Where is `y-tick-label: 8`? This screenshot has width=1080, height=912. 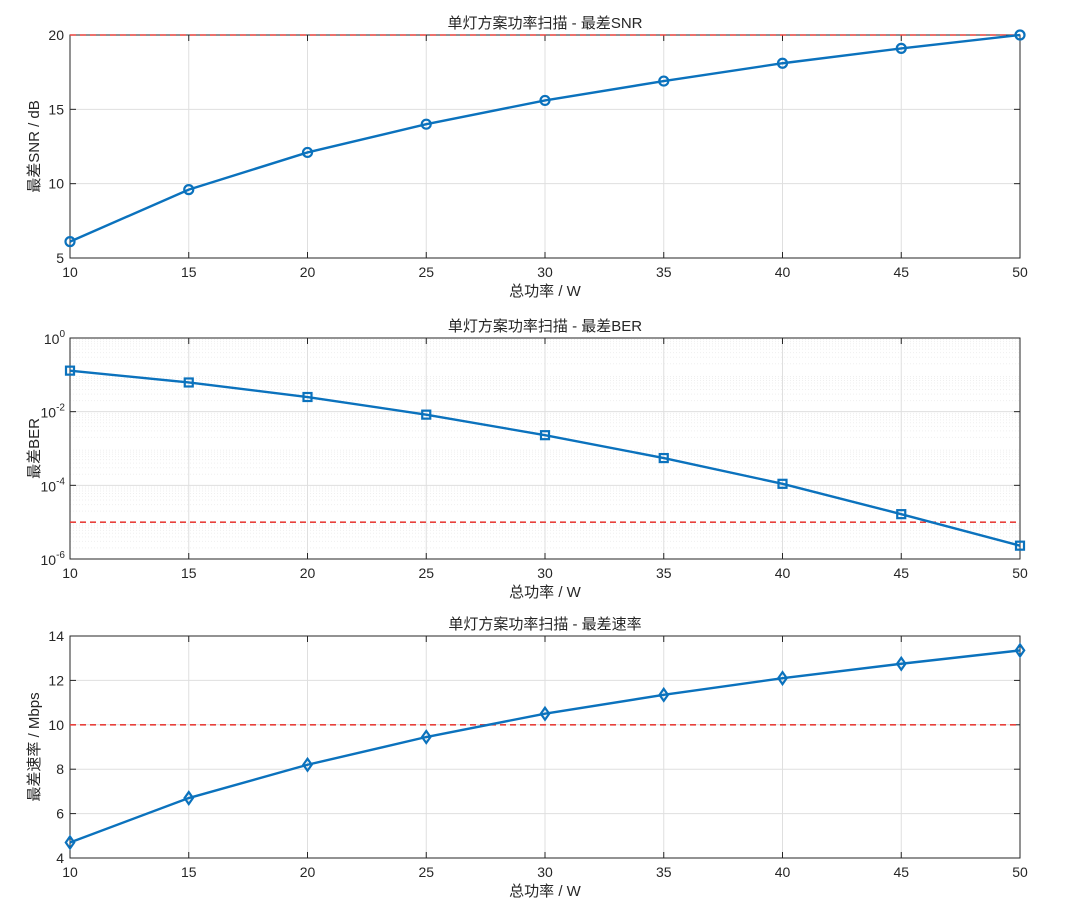 y-tick-label: 8 is located at coordinates (60, 769).